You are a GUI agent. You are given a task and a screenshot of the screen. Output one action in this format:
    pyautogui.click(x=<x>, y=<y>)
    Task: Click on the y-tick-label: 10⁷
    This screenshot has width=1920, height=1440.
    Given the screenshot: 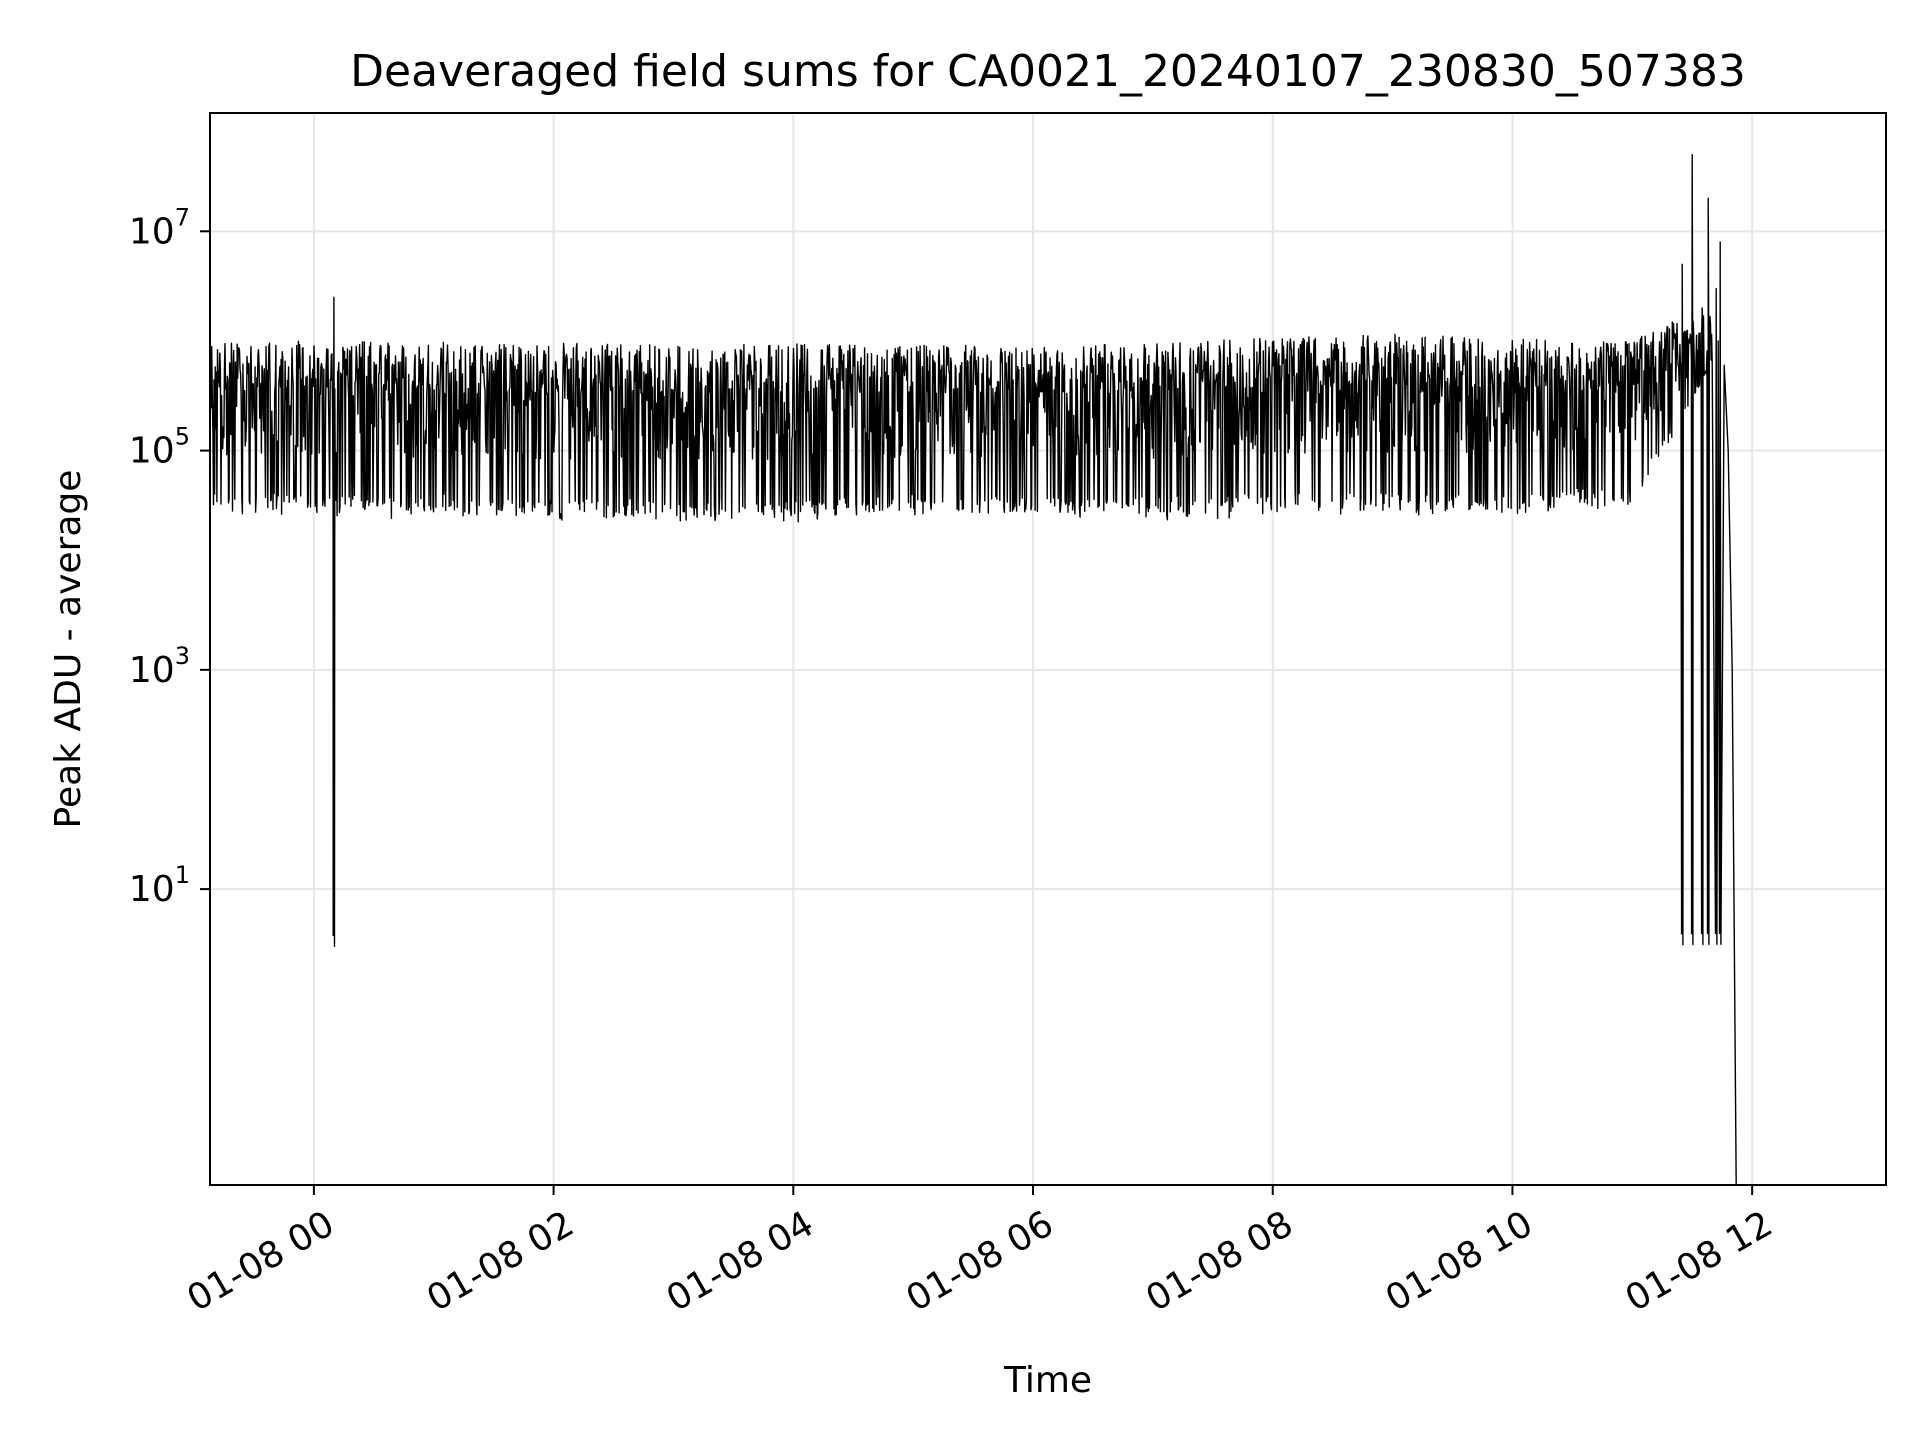 What is the action you would take?
    pyautogui.click(x=159, y=227)
    